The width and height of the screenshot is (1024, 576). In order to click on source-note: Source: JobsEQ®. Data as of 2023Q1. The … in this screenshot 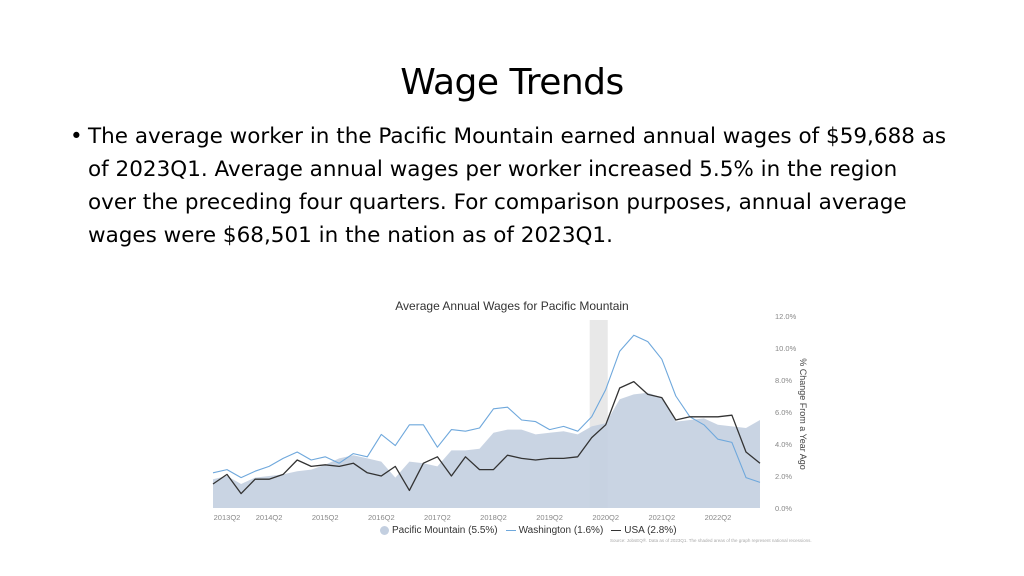, I will do `click(711, 540)`.